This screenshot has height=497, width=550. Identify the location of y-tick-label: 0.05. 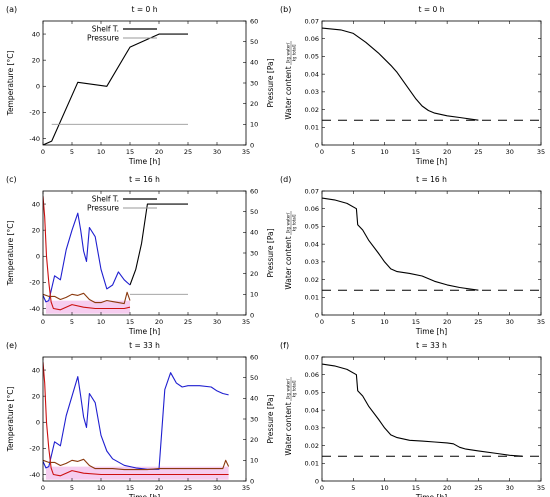
(312, 57).